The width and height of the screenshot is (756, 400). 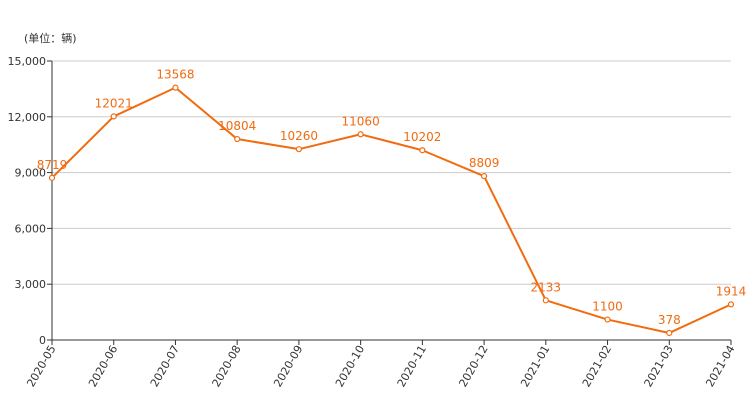 I want to click on y-axis-ticks: 0 3,000 6,000 9,000 12,000 15,000, so click(x=30, y=201).